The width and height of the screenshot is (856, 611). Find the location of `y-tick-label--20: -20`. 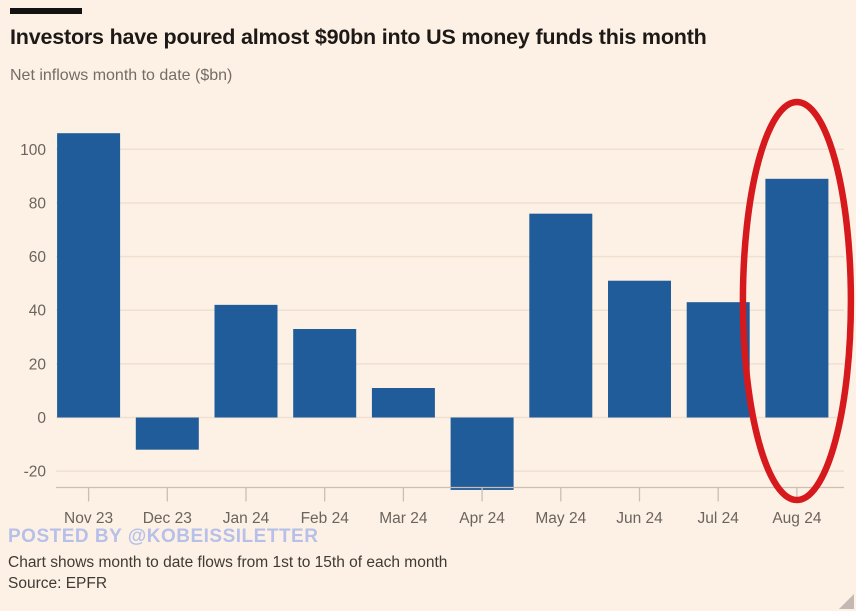

y-tick-label--20: -20 is located at coordinates (35, 472).